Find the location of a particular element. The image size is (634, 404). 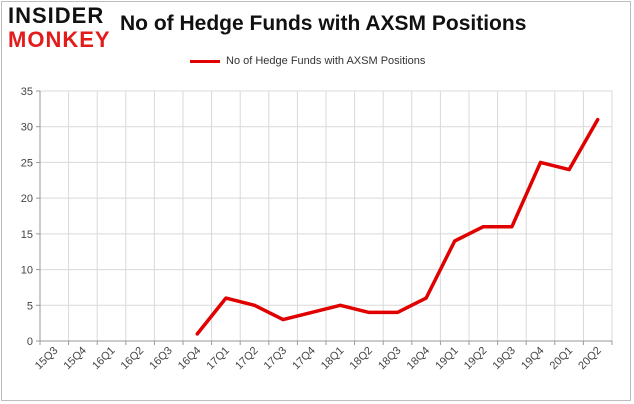

x-tick-label: 18Q3 is located at coordinates (390, 359).